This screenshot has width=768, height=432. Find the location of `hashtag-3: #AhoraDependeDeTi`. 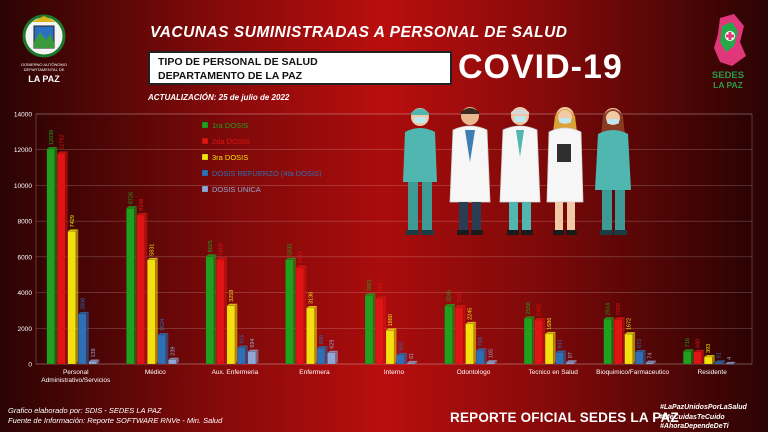

hashtag-3: #AhoraDependeDeTi is located at coordinates (694, 426).